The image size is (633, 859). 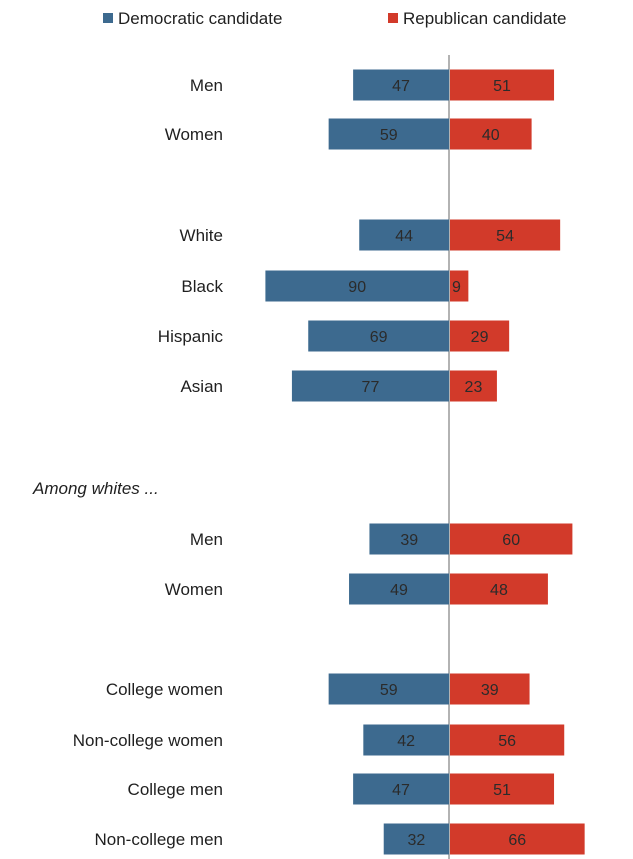 I want to click on value-republican-college-women-8: 39, so click(x=490, y=690).